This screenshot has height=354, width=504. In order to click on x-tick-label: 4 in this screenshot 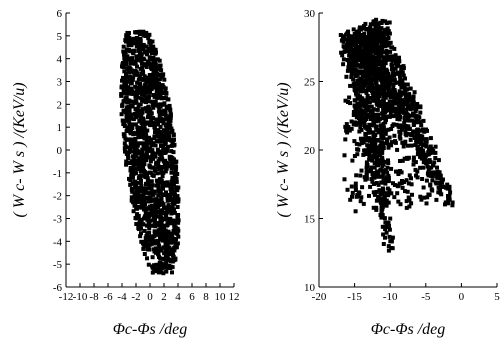, I will do `click(178, 297)`.